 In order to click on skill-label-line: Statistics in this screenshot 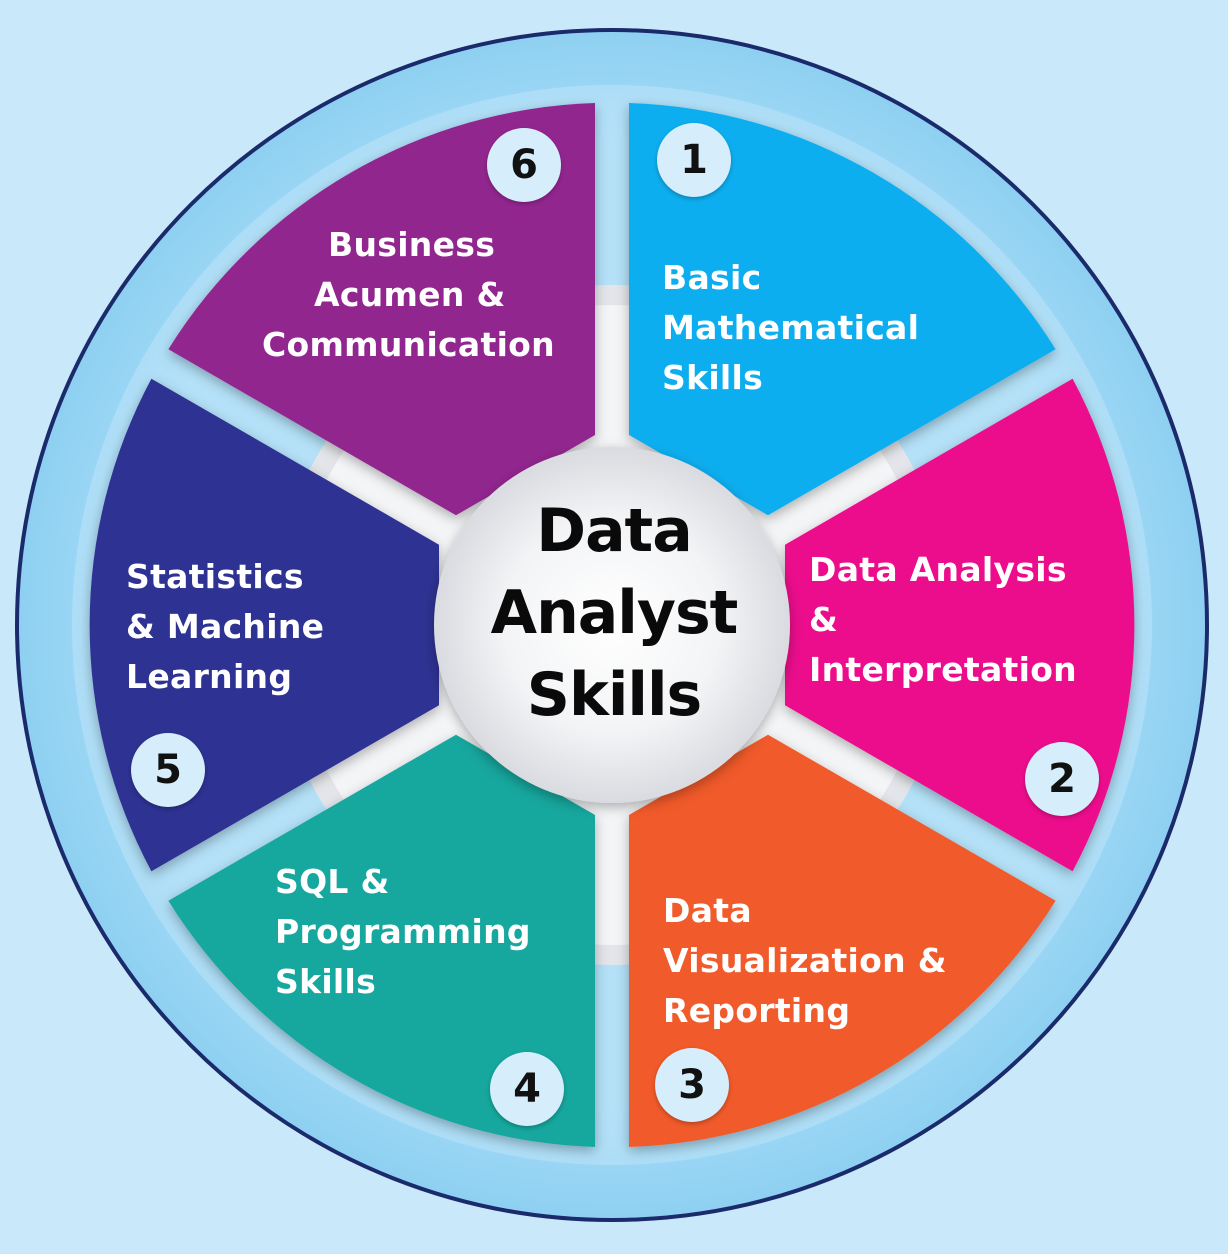, I will do `click(215, 576)`.